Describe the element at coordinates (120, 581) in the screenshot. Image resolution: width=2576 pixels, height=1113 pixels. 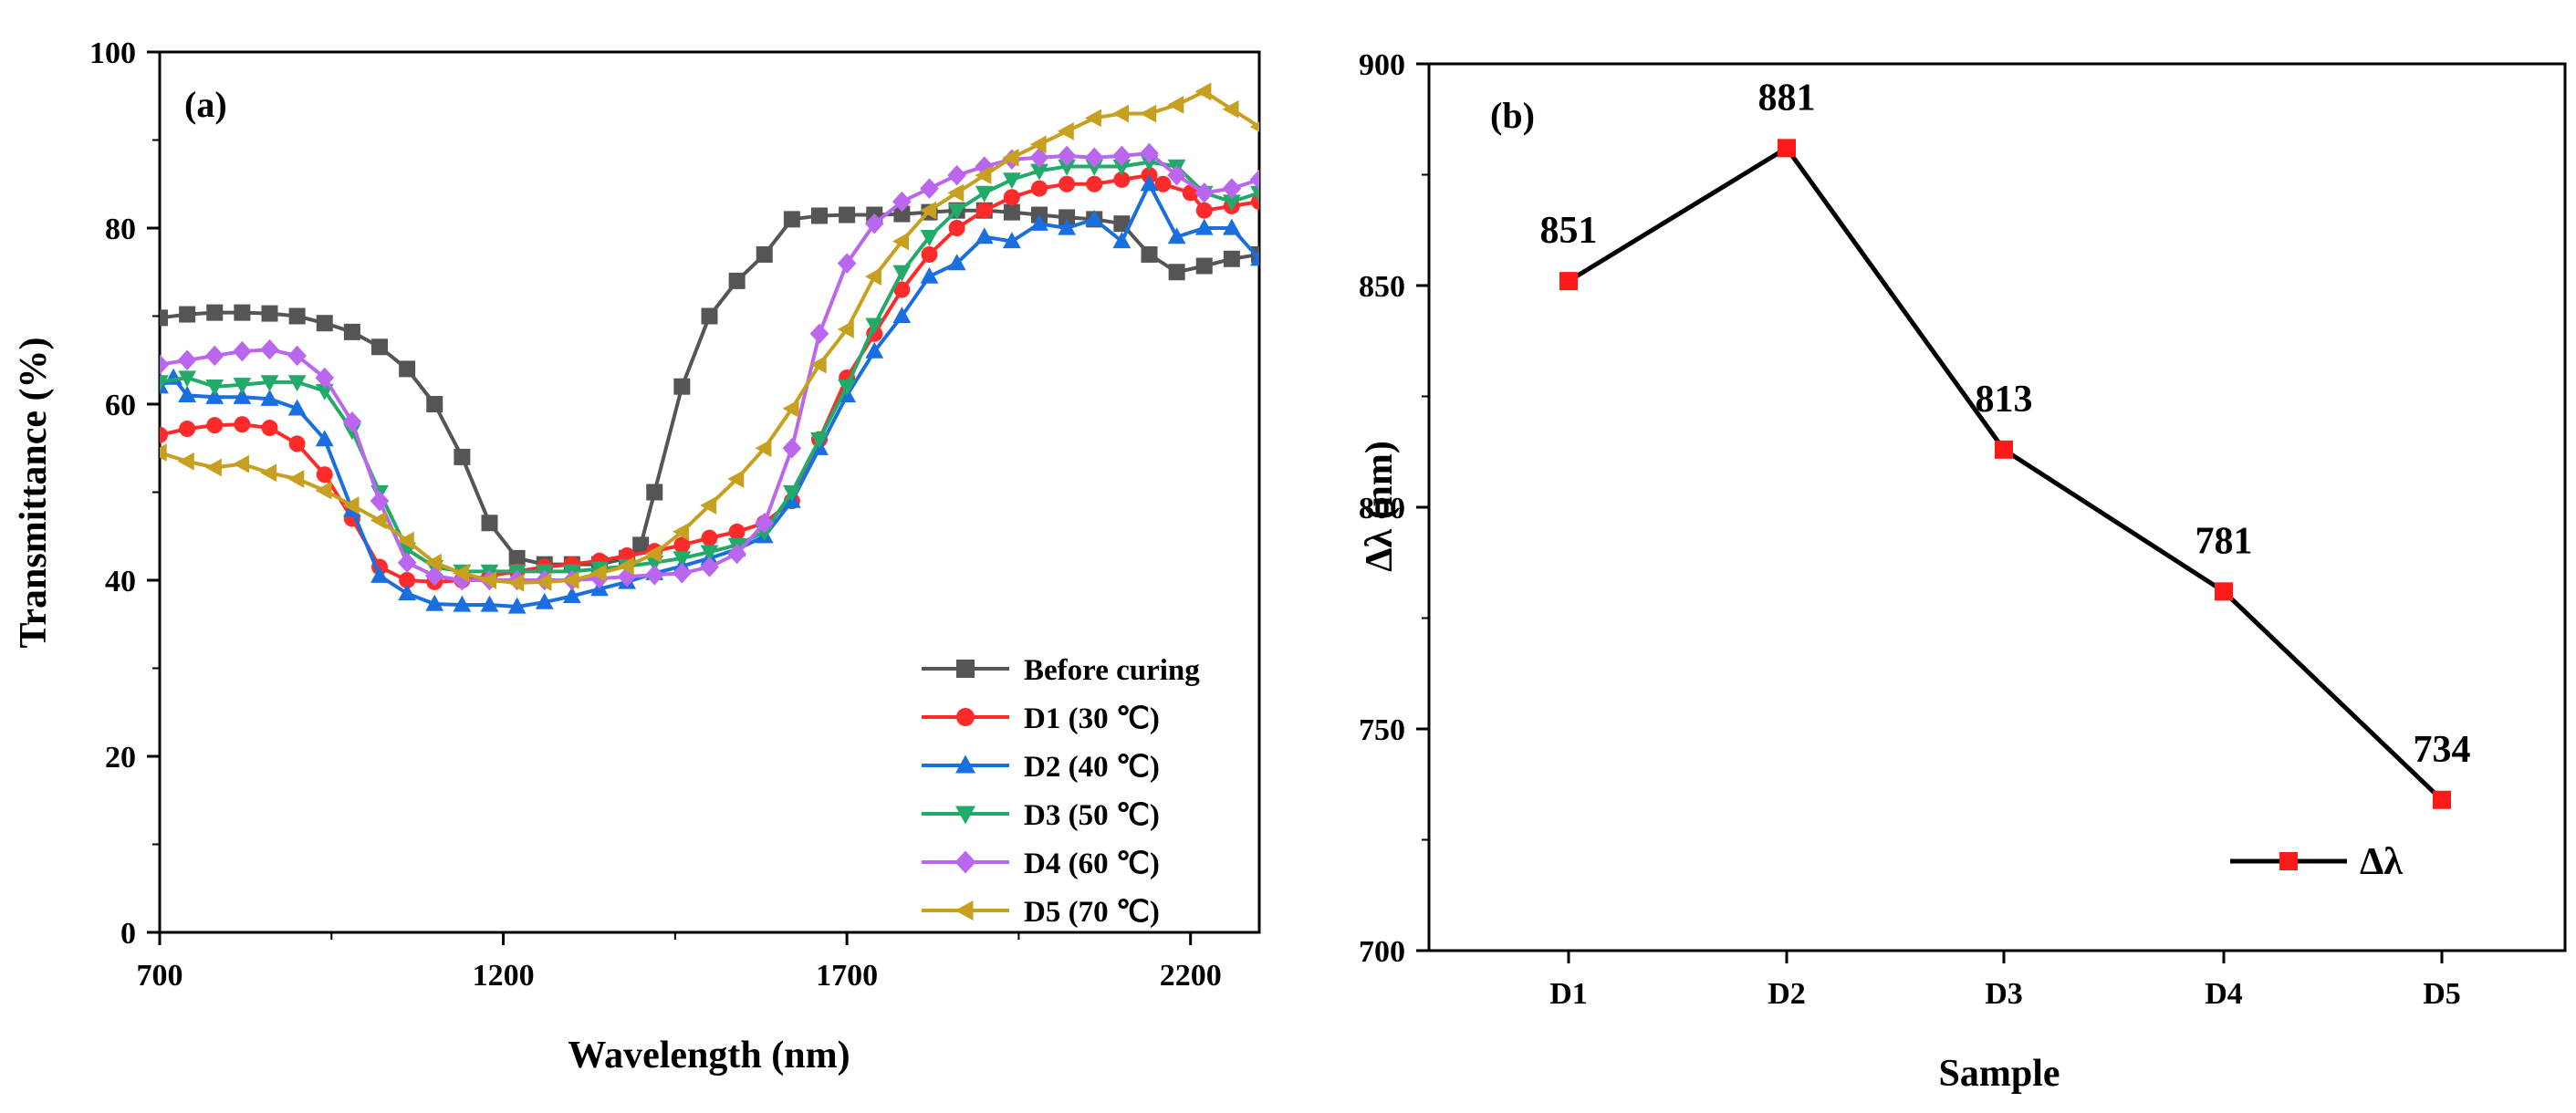
I see `panel-a-y-tick-label: 40` at that location.